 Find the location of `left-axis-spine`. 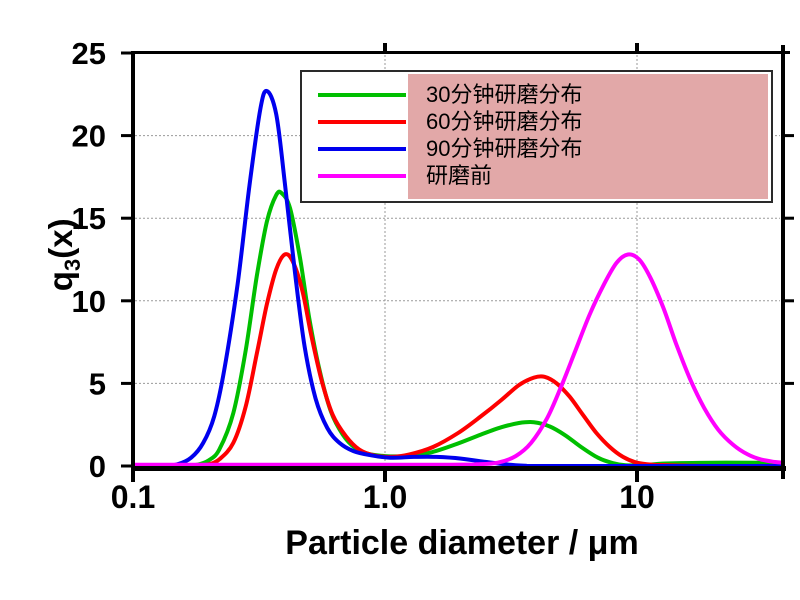

left-axis-spine is located at coordinates (133, 260).